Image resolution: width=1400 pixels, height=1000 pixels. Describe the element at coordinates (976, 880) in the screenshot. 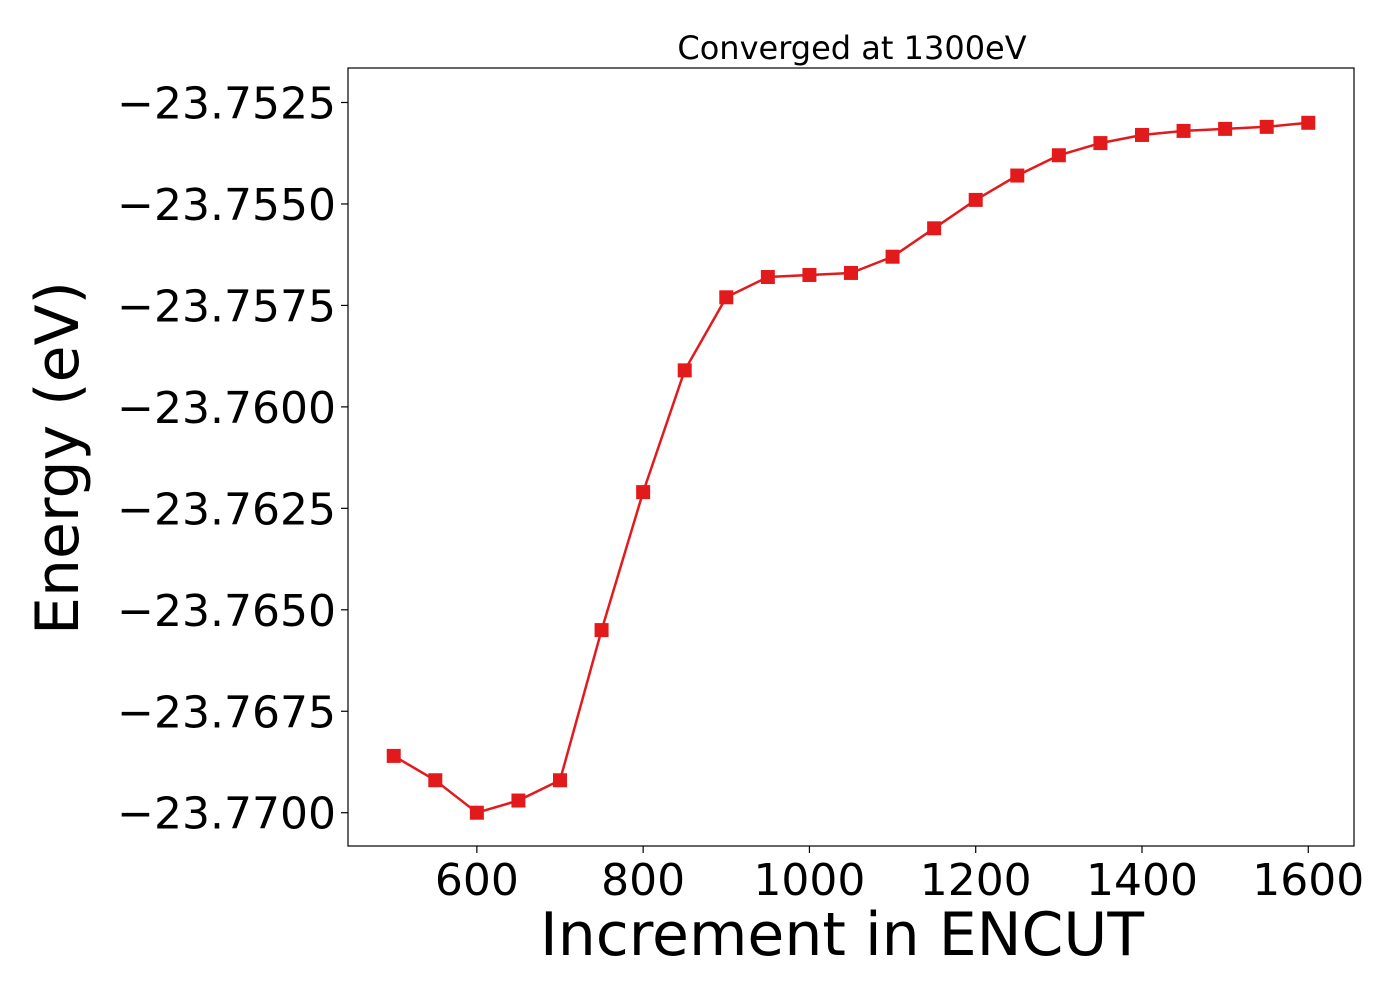

I see `x-tick-label: 1200` at that location.